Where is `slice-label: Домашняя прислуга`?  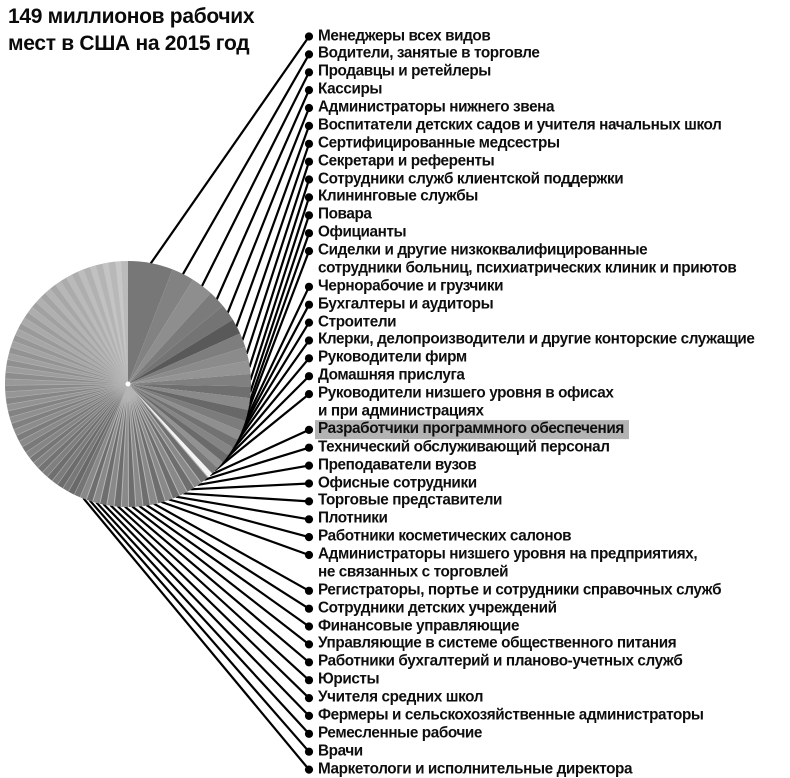
slice-label: Домашняя прислуга is located at coordinates (391, 375).